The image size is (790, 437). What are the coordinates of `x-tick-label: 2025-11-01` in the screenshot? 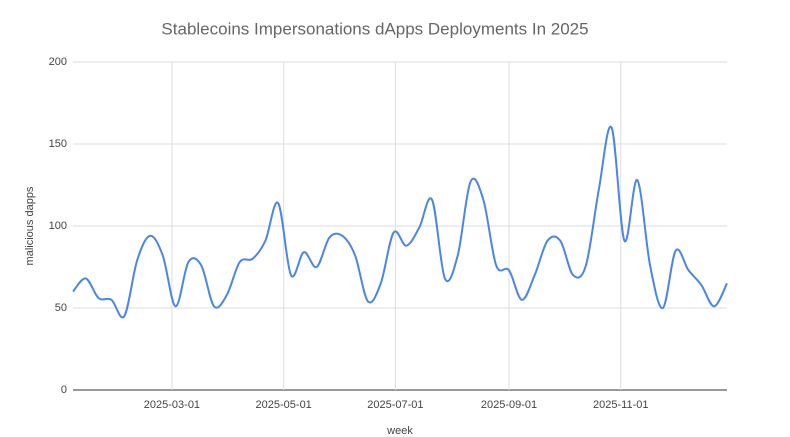 It's located at (620, 405).